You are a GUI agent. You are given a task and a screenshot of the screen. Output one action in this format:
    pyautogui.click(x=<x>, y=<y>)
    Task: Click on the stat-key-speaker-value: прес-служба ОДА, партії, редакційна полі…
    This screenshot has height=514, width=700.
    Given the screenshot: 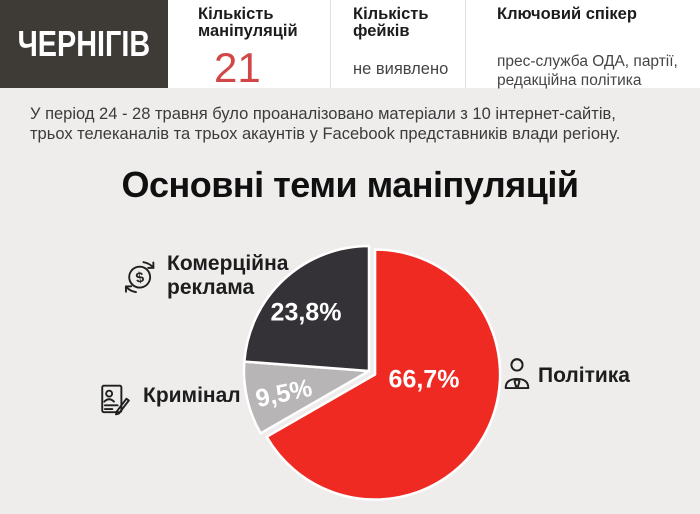 What is the action you would take?
    pyautogui.click(x=587, y=71)
    